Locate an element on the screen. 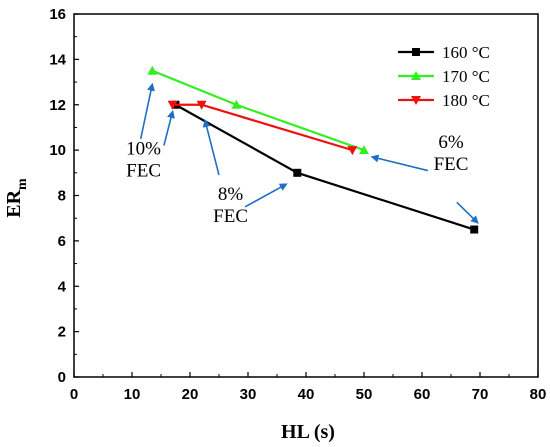 Image resolution: width=550 pixels, height=447 pixels. annotation-text: 6% is located at coordinates (451, 142).